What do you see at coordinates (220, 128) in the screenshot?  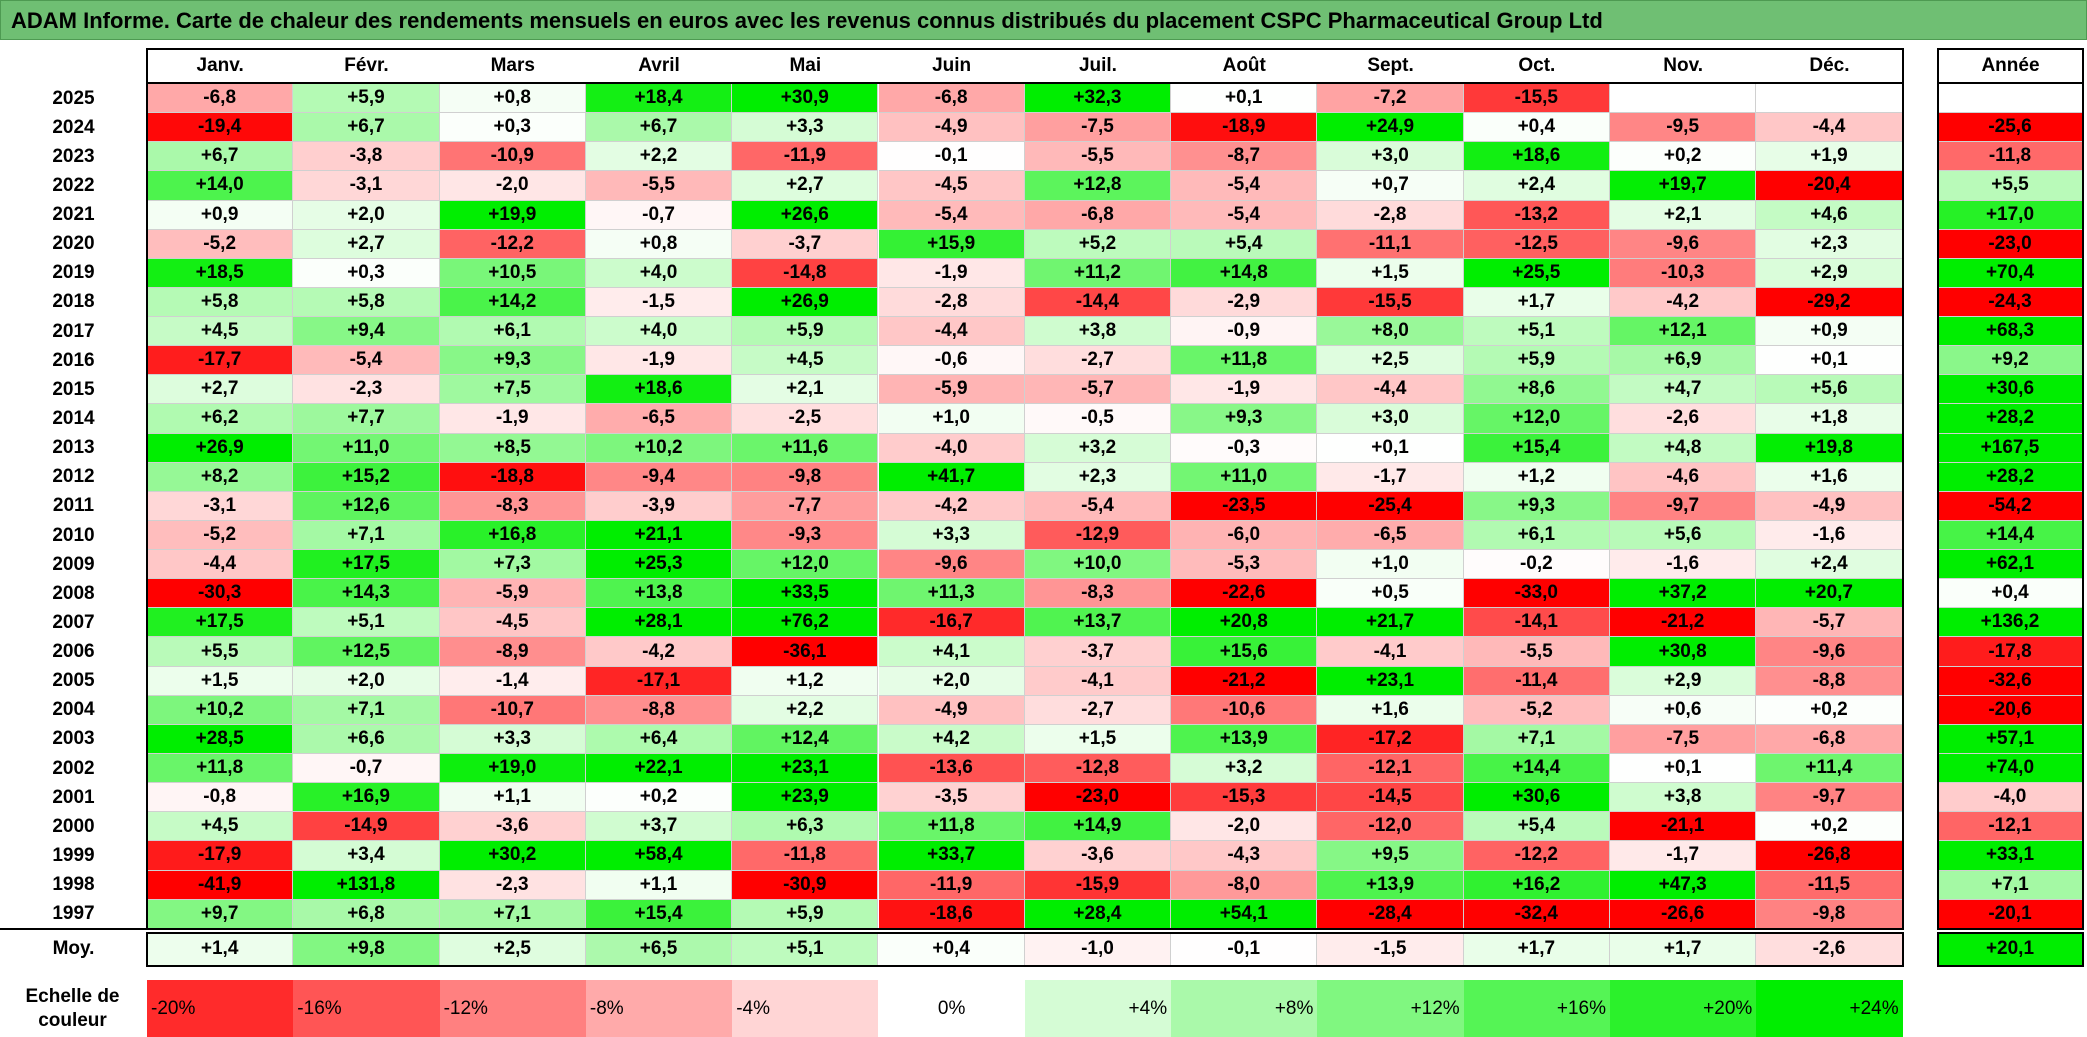 I see `heatmap-cell: -19,4` at bounding box center [220, 128].